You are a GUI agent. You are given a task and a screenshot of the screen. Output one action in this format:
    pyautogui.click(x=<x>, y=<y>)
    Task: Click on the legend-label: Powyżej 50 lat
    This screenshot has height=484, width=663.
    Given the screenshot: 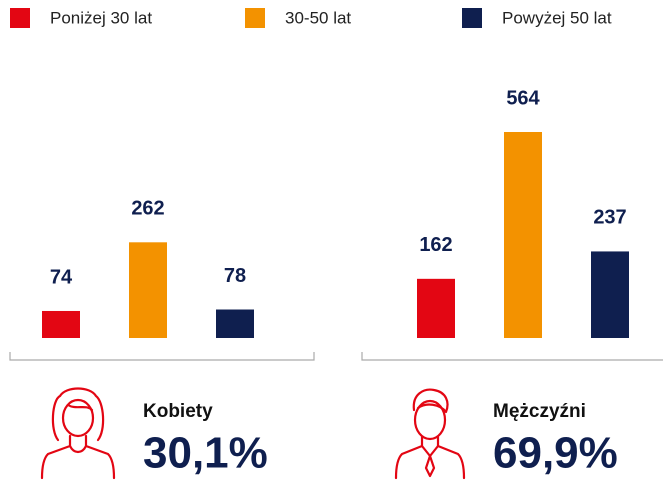 What is the action you would take?
    pyautogui.click(x=557, y=17)
    